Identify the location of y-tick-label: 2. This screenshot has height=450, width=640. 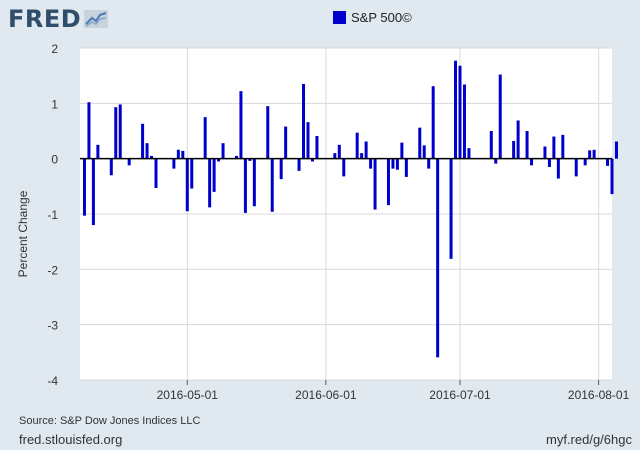
(54, 49).